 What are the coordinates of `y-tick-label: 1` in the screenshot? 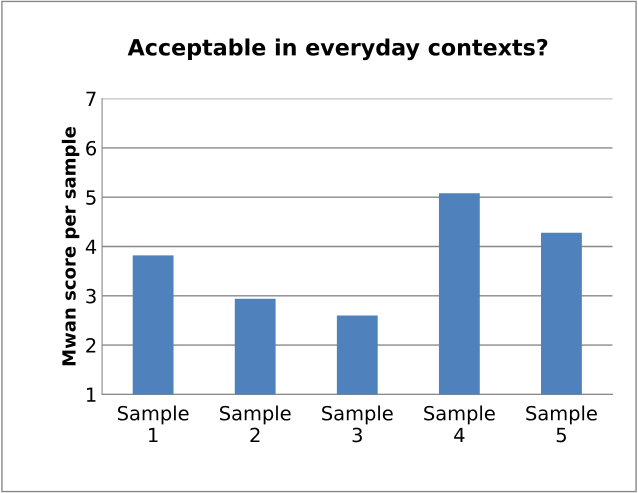 It's located at (91, 395).